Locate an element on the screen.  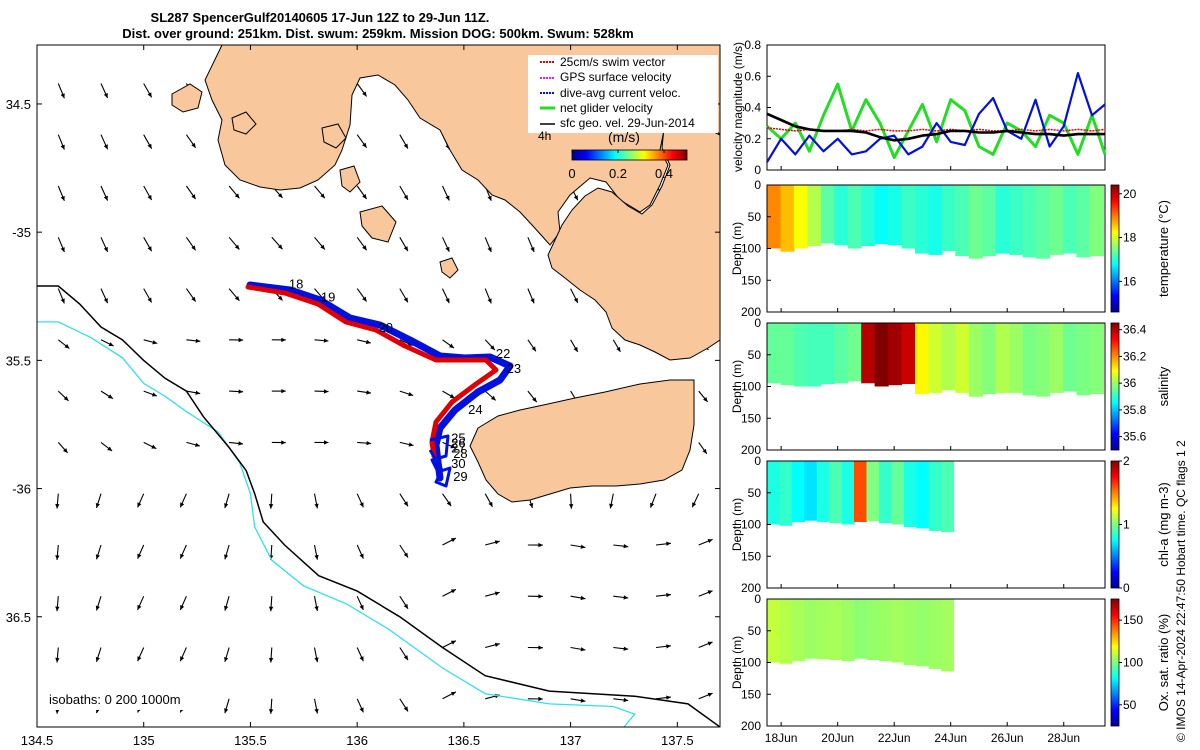
section-colorbar-label: temperature (°C) is located at coordinates (1163, 248).